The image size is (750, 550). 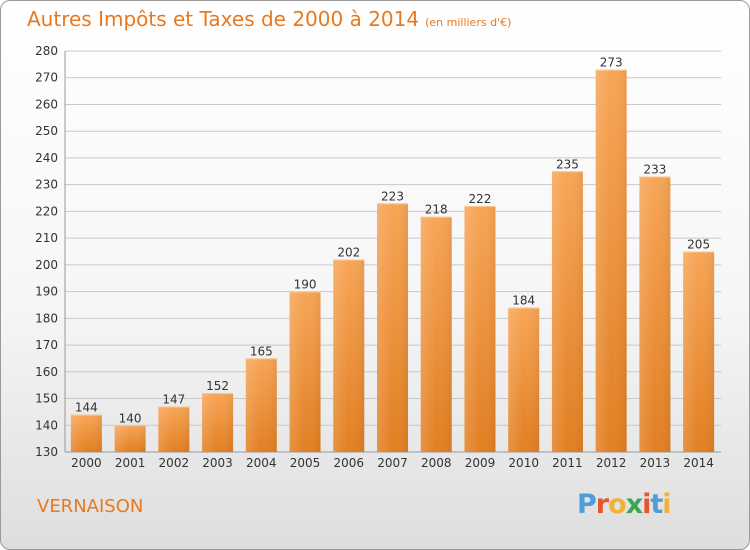 I want to click on x-tick-label-2003: 2003, so click(x=217, y=463).